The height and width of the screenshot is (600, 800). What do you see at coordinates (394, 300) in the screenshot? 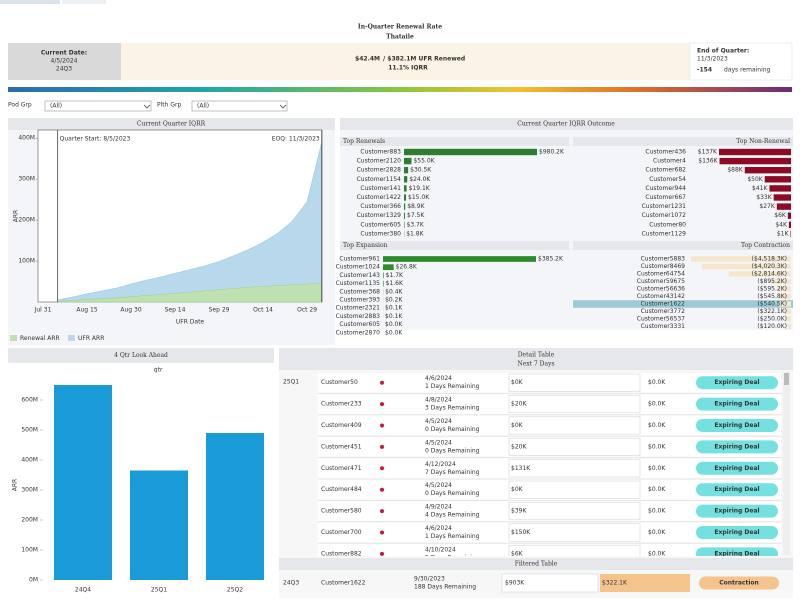
I see `value-label: $0.2K` at bounding box center [394, 300].